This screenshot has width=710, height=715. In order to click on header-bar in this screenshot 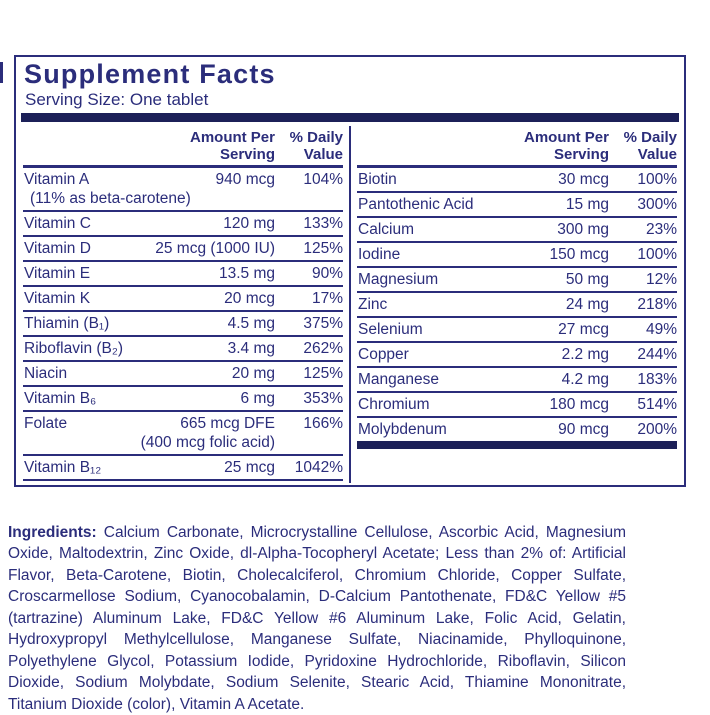, I will do `click(350, 117)`.